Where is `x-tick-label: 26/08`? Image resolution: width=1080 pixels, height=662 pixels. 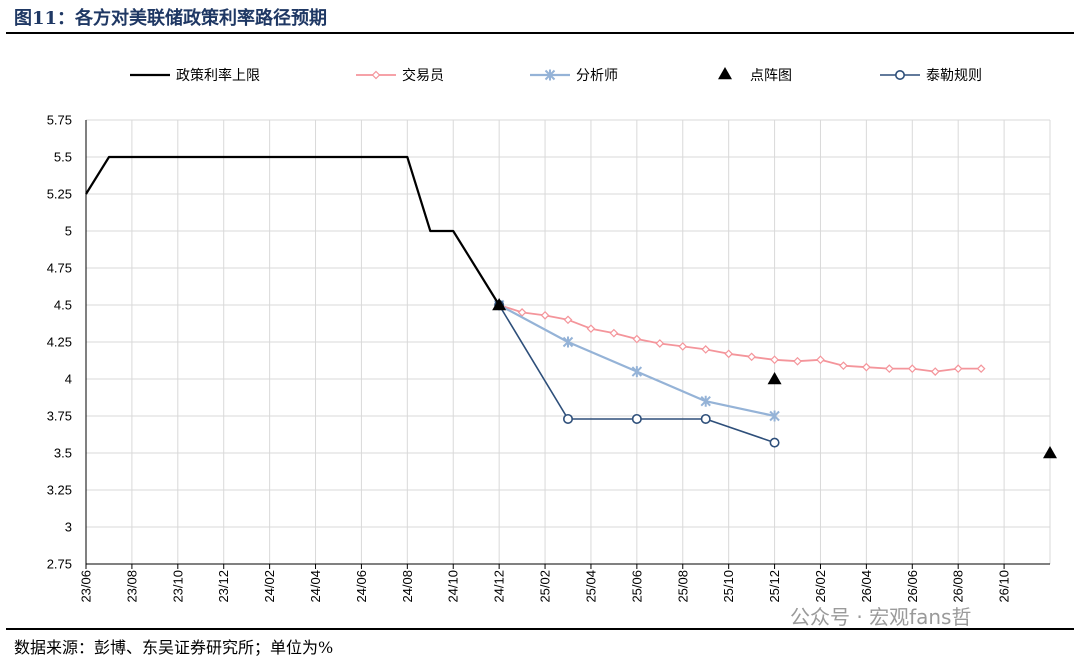 x-tick-label: 26/08 is located at coordinates (958, 586).